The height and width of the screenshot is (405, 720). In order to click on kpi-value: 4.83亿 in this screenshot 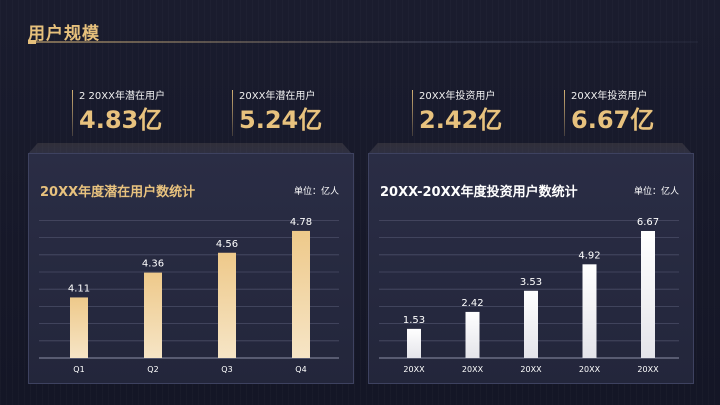, I will do `click(121, 120)`.